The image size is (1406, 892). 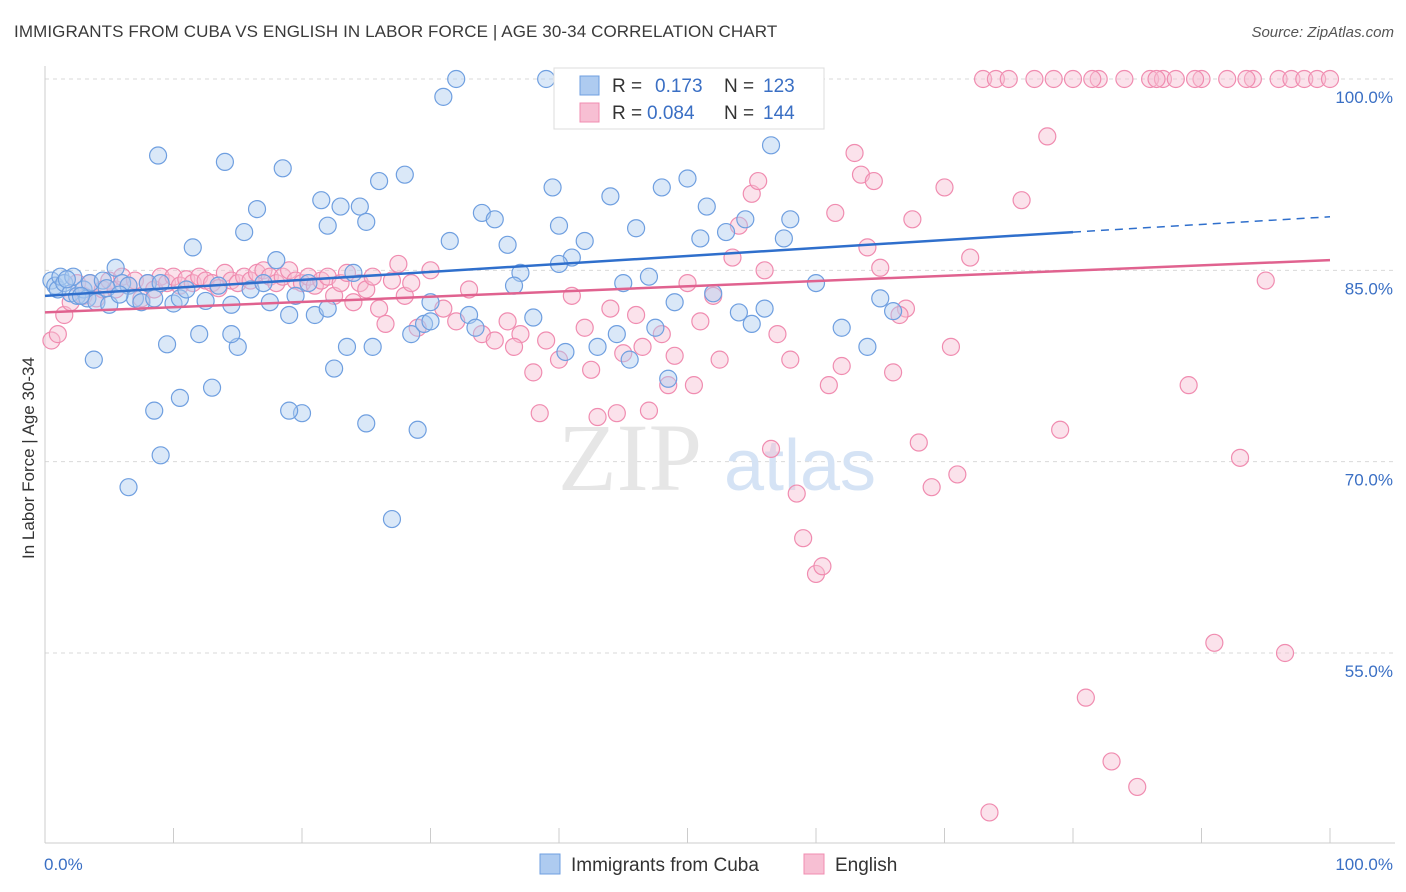 What do you see at coordinates (1369, 671) in the screenshot?
I see `y-tick-label: 55.0%` at bounding box center [1369, 671].